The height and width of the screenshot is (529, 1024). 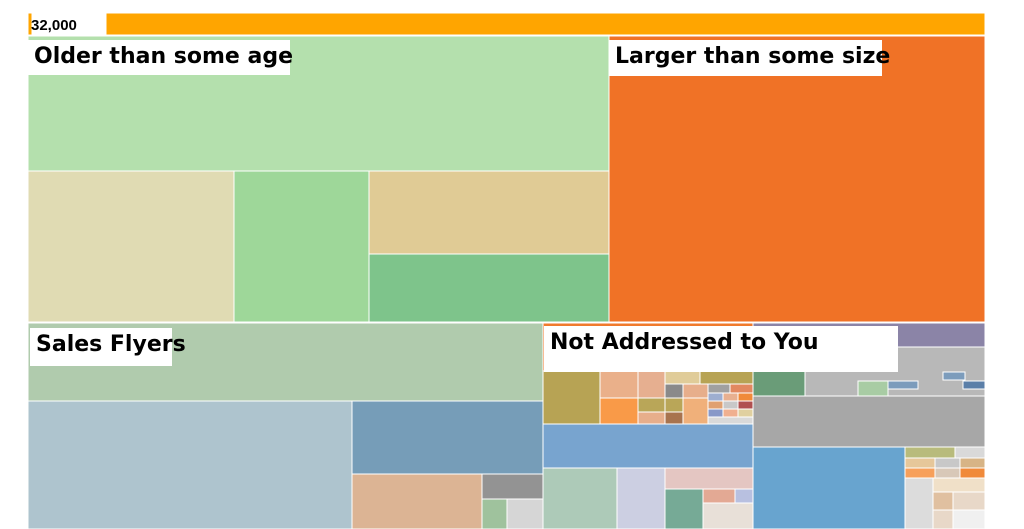 What do you see at coordinates (160, 57) in the screenshot?
I see `group-label-older: Older than some age` at bounding box center [160, 57].